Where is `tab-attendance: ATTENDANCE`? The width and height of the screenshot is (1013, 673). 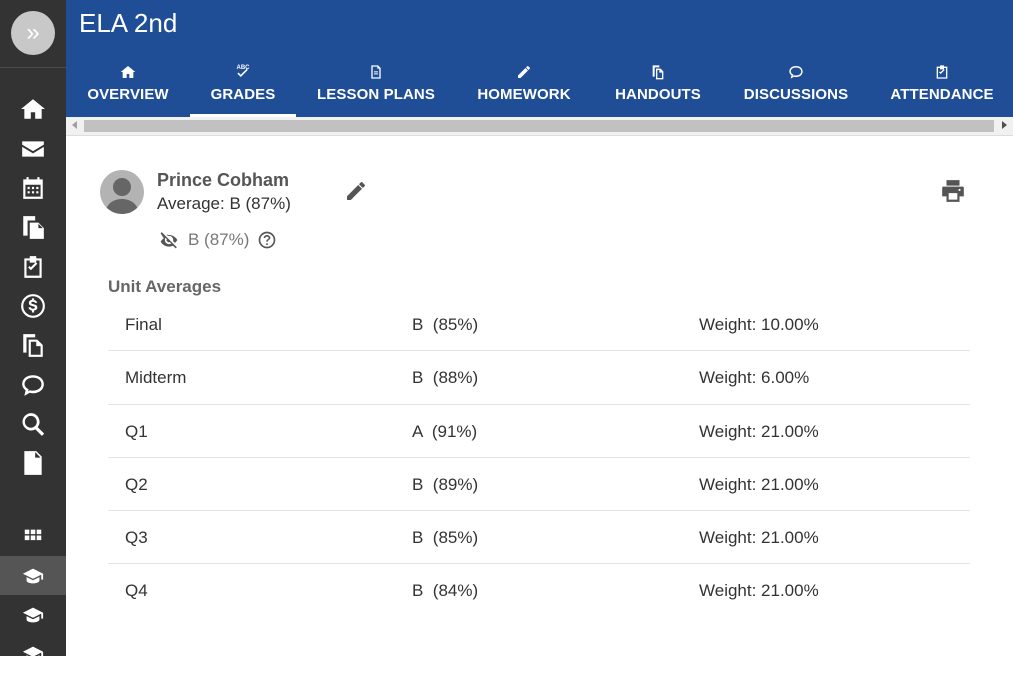 tab-attendance: ATTENDANCE is located at coordinates (942, 87).